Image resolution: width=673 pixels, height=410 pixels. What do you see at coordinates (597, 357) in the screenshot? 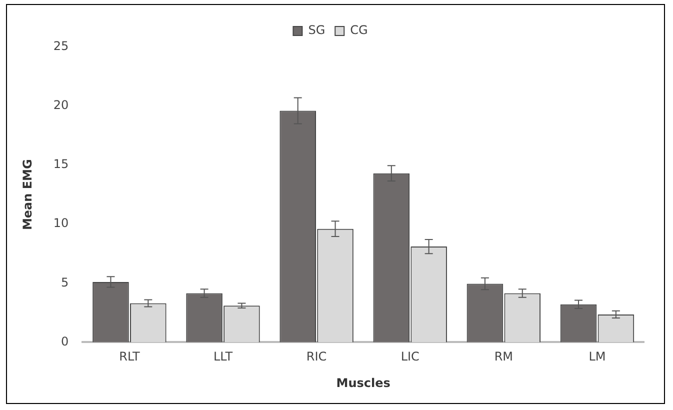
I see `x-tick-label: LM` at bounding box center [597, 357].